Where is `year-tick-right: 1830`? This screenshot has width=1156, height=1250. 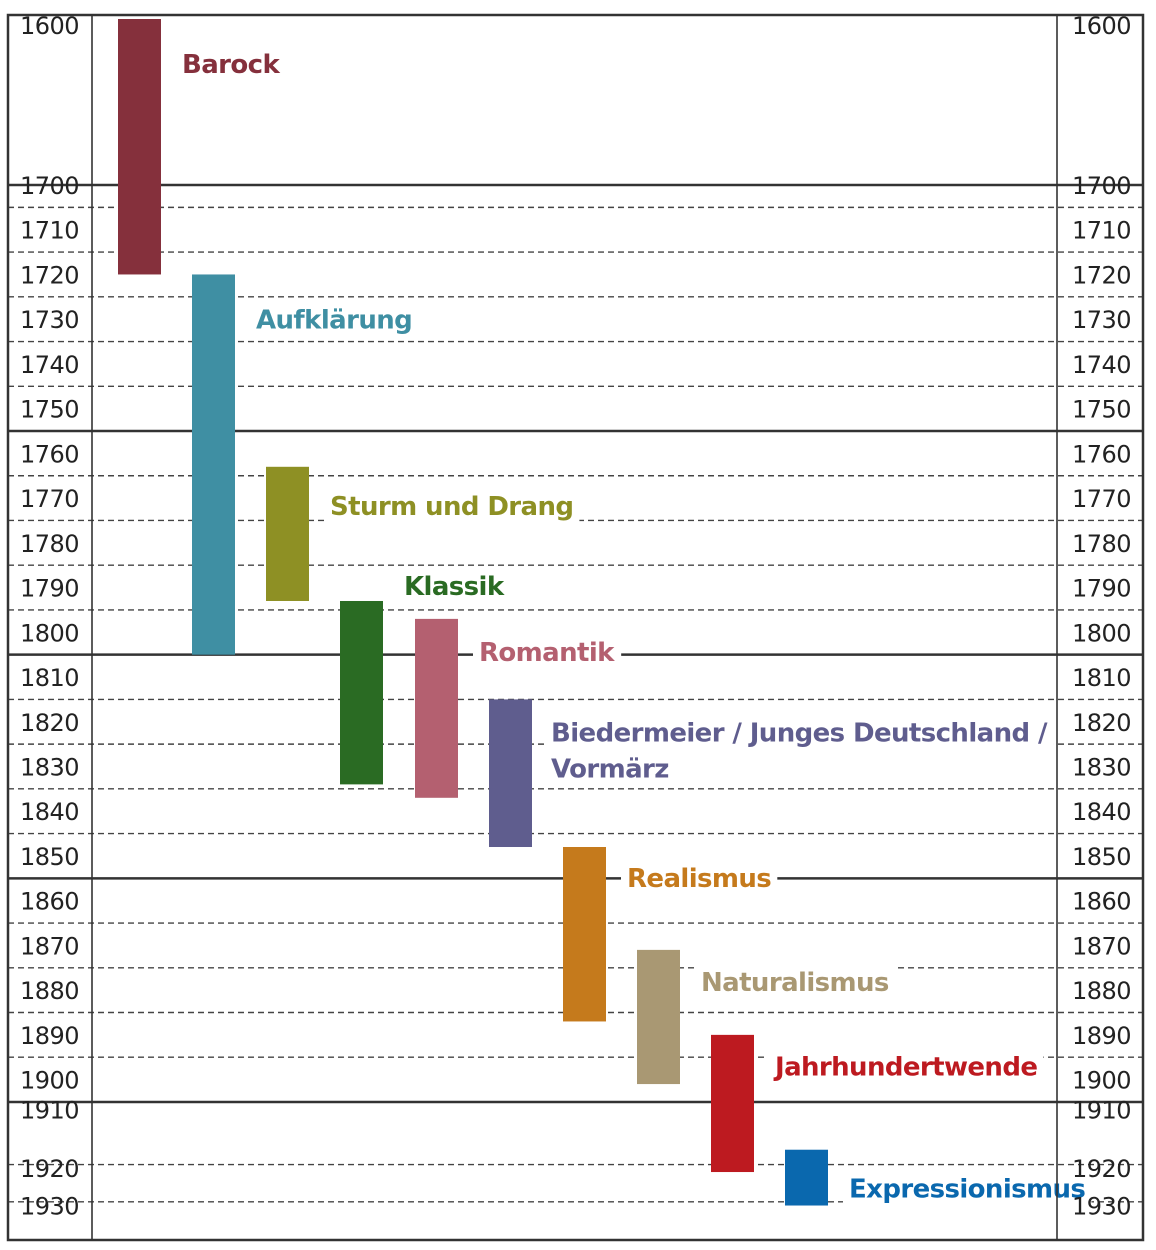 year-tick-right: 1830 is located at coordinates (1101, 767).